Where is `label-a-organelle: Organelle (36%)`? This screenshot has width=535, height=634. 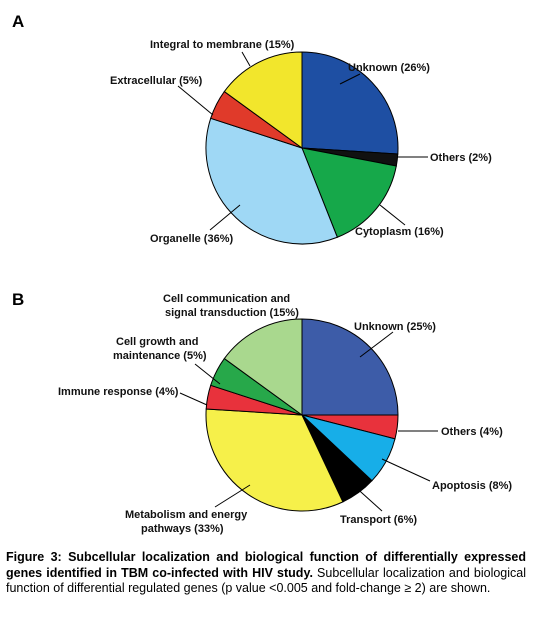 label-a-organelle: Organelle (36%) is located at coordinates (191, 239).